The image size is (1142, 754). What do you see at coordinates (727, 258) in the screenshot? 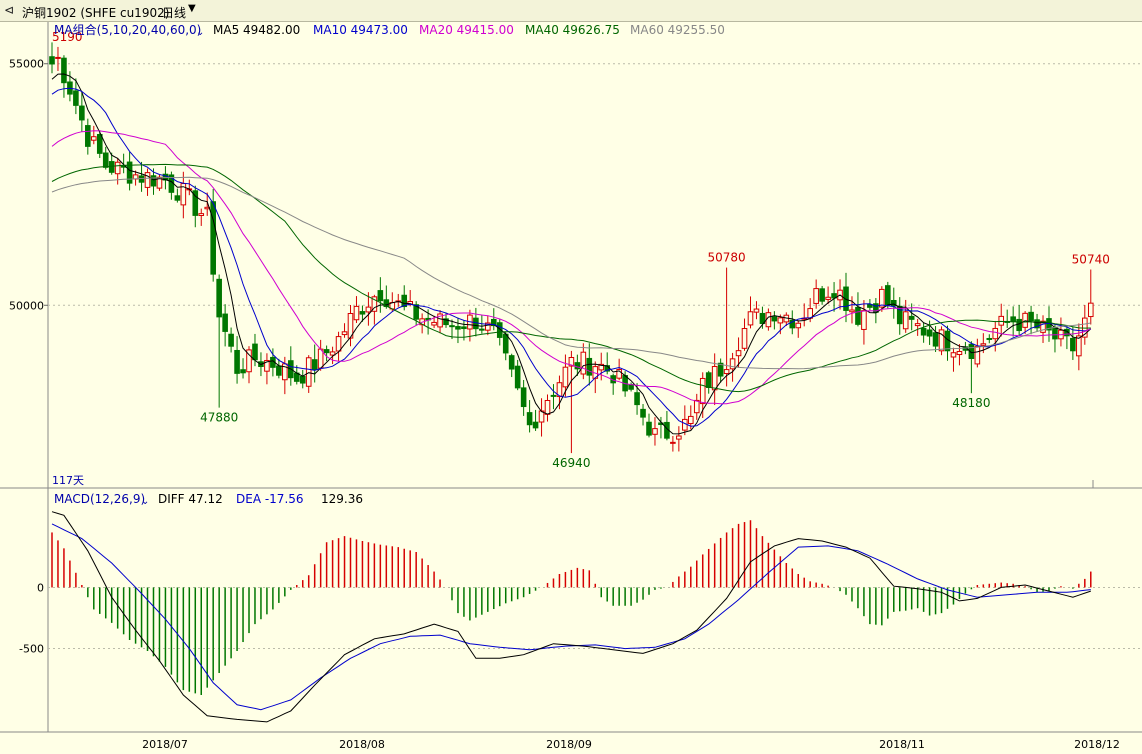
I see `price-annotation: 50780` at bounding box center [727, 258].